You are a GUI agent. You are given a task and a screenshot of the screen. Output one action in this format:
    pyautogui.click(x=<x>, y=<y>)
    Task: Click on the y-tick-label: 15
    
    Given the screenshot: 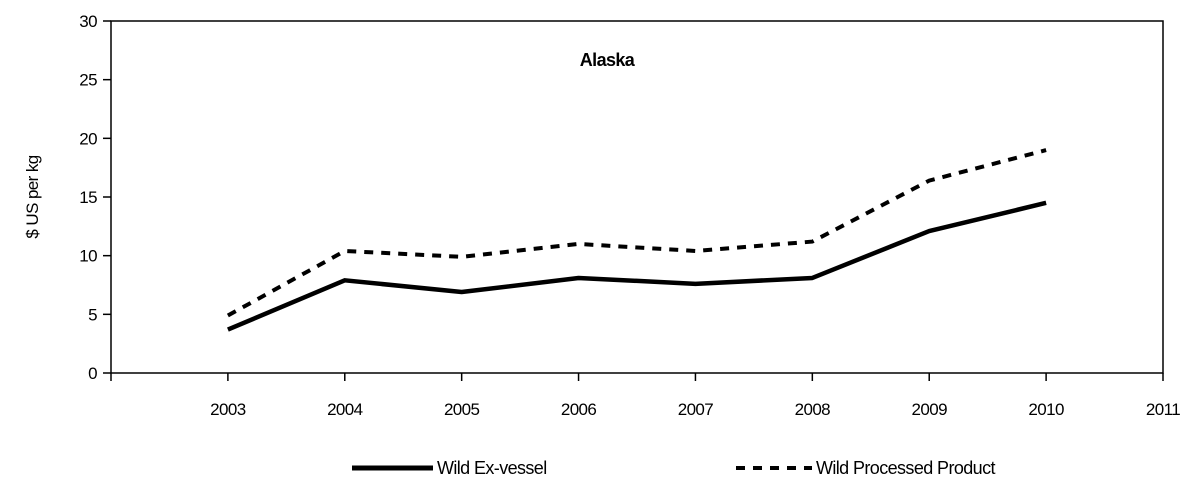 What is the action you would take?
    pyautogui.click(x=88, y=197)
    